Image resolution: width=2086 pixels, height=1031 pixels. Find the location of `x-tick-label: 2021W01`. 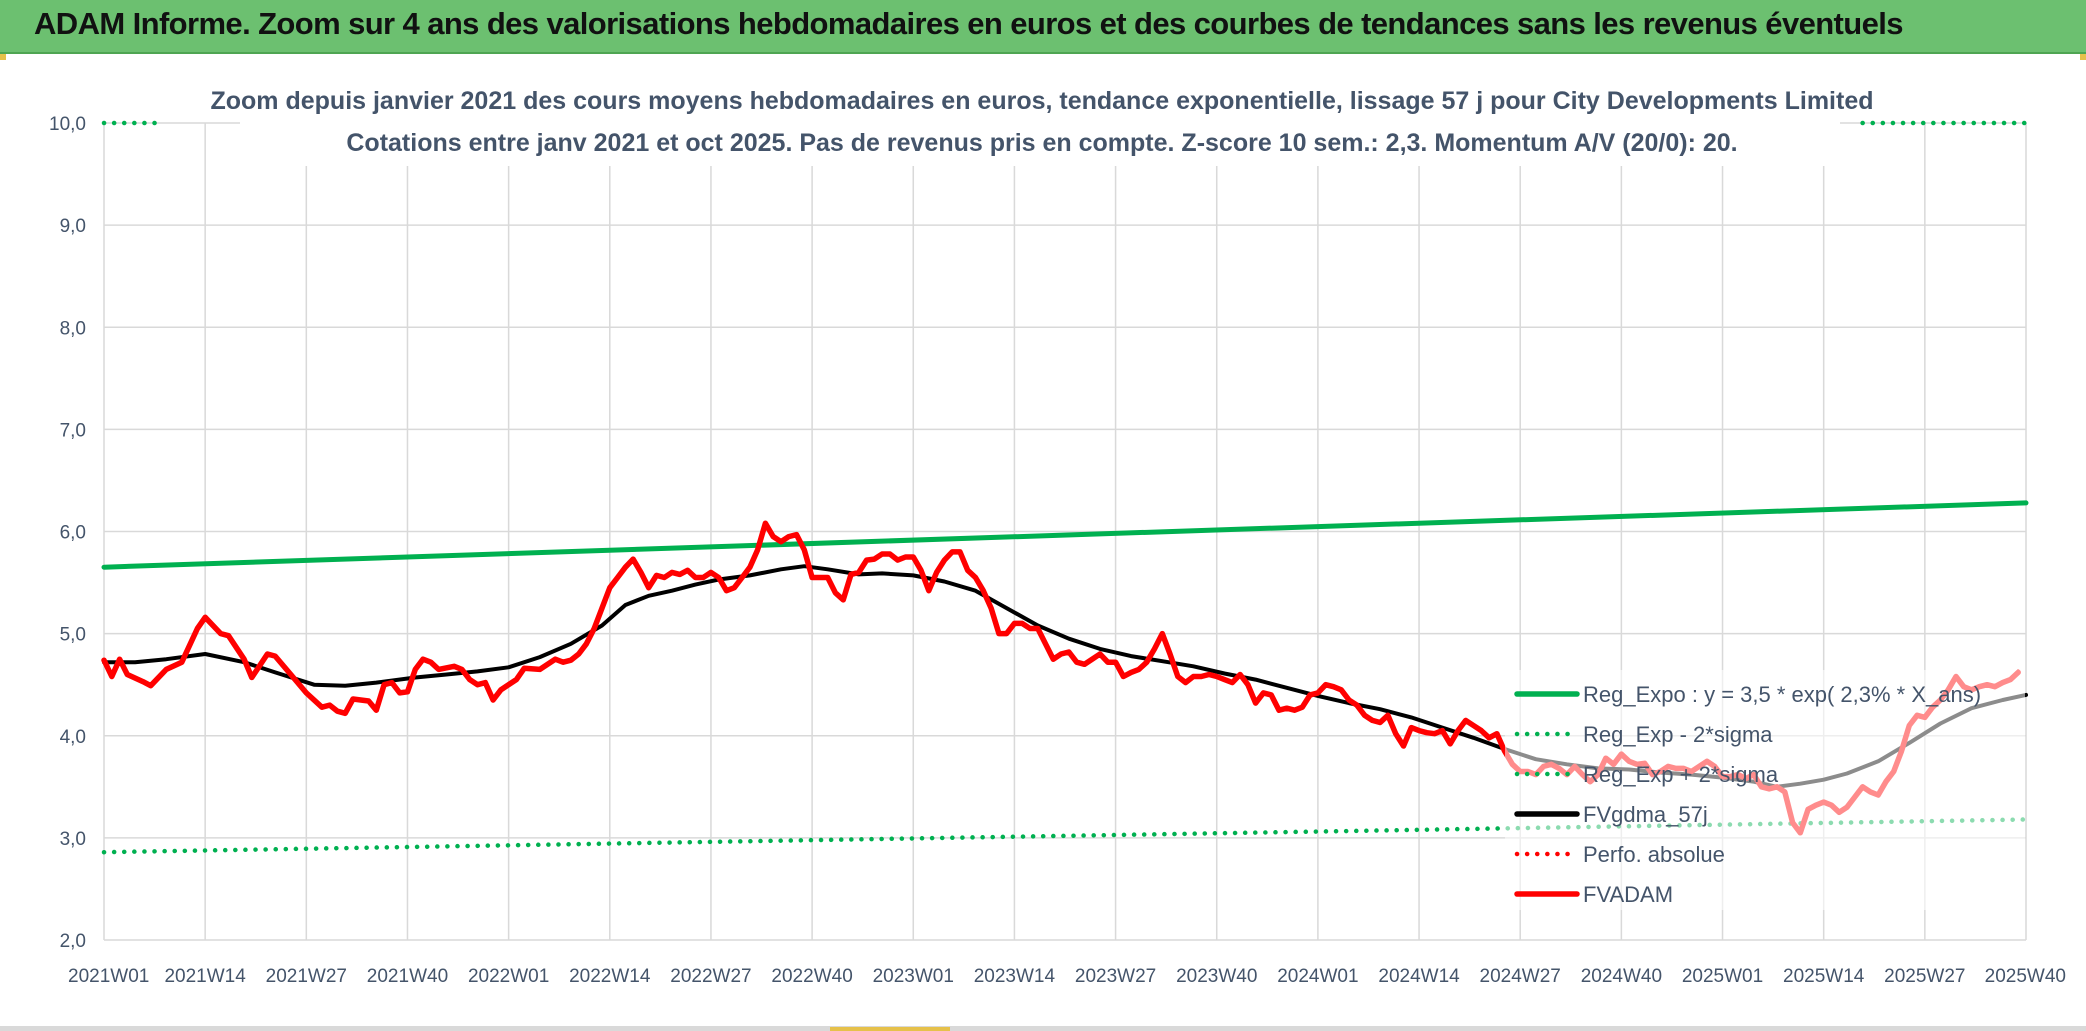

x-tick-label: 2021W01 is located at coordinates (108, 976).